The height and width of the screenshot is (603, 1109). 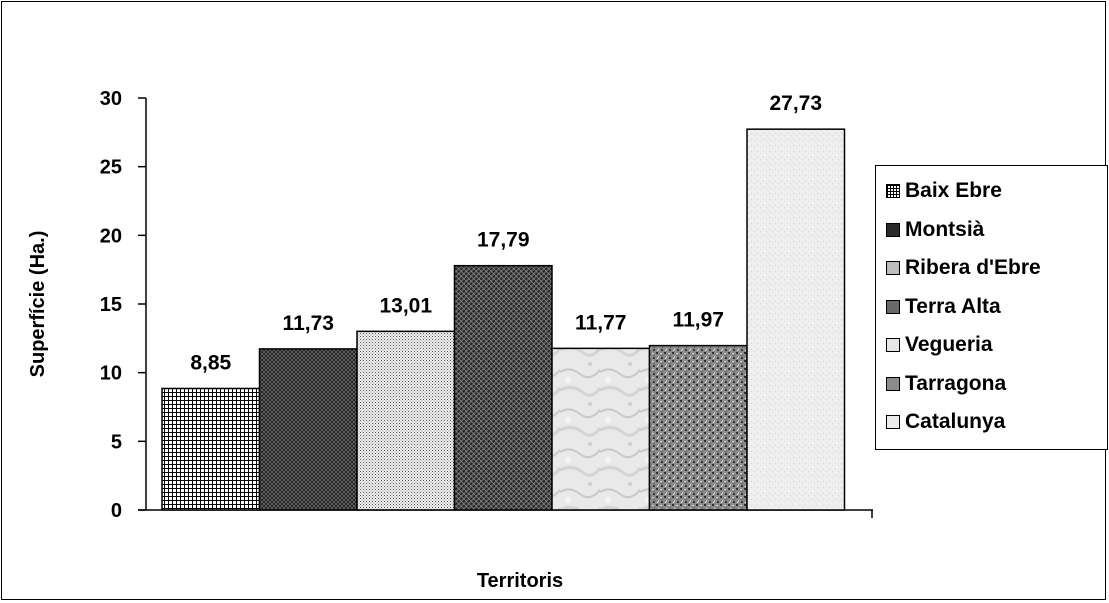 What do you see at coordinates (111, 168) in the screenshot?
I see `y-tick-label: 25` at bounding box center [111, 168].